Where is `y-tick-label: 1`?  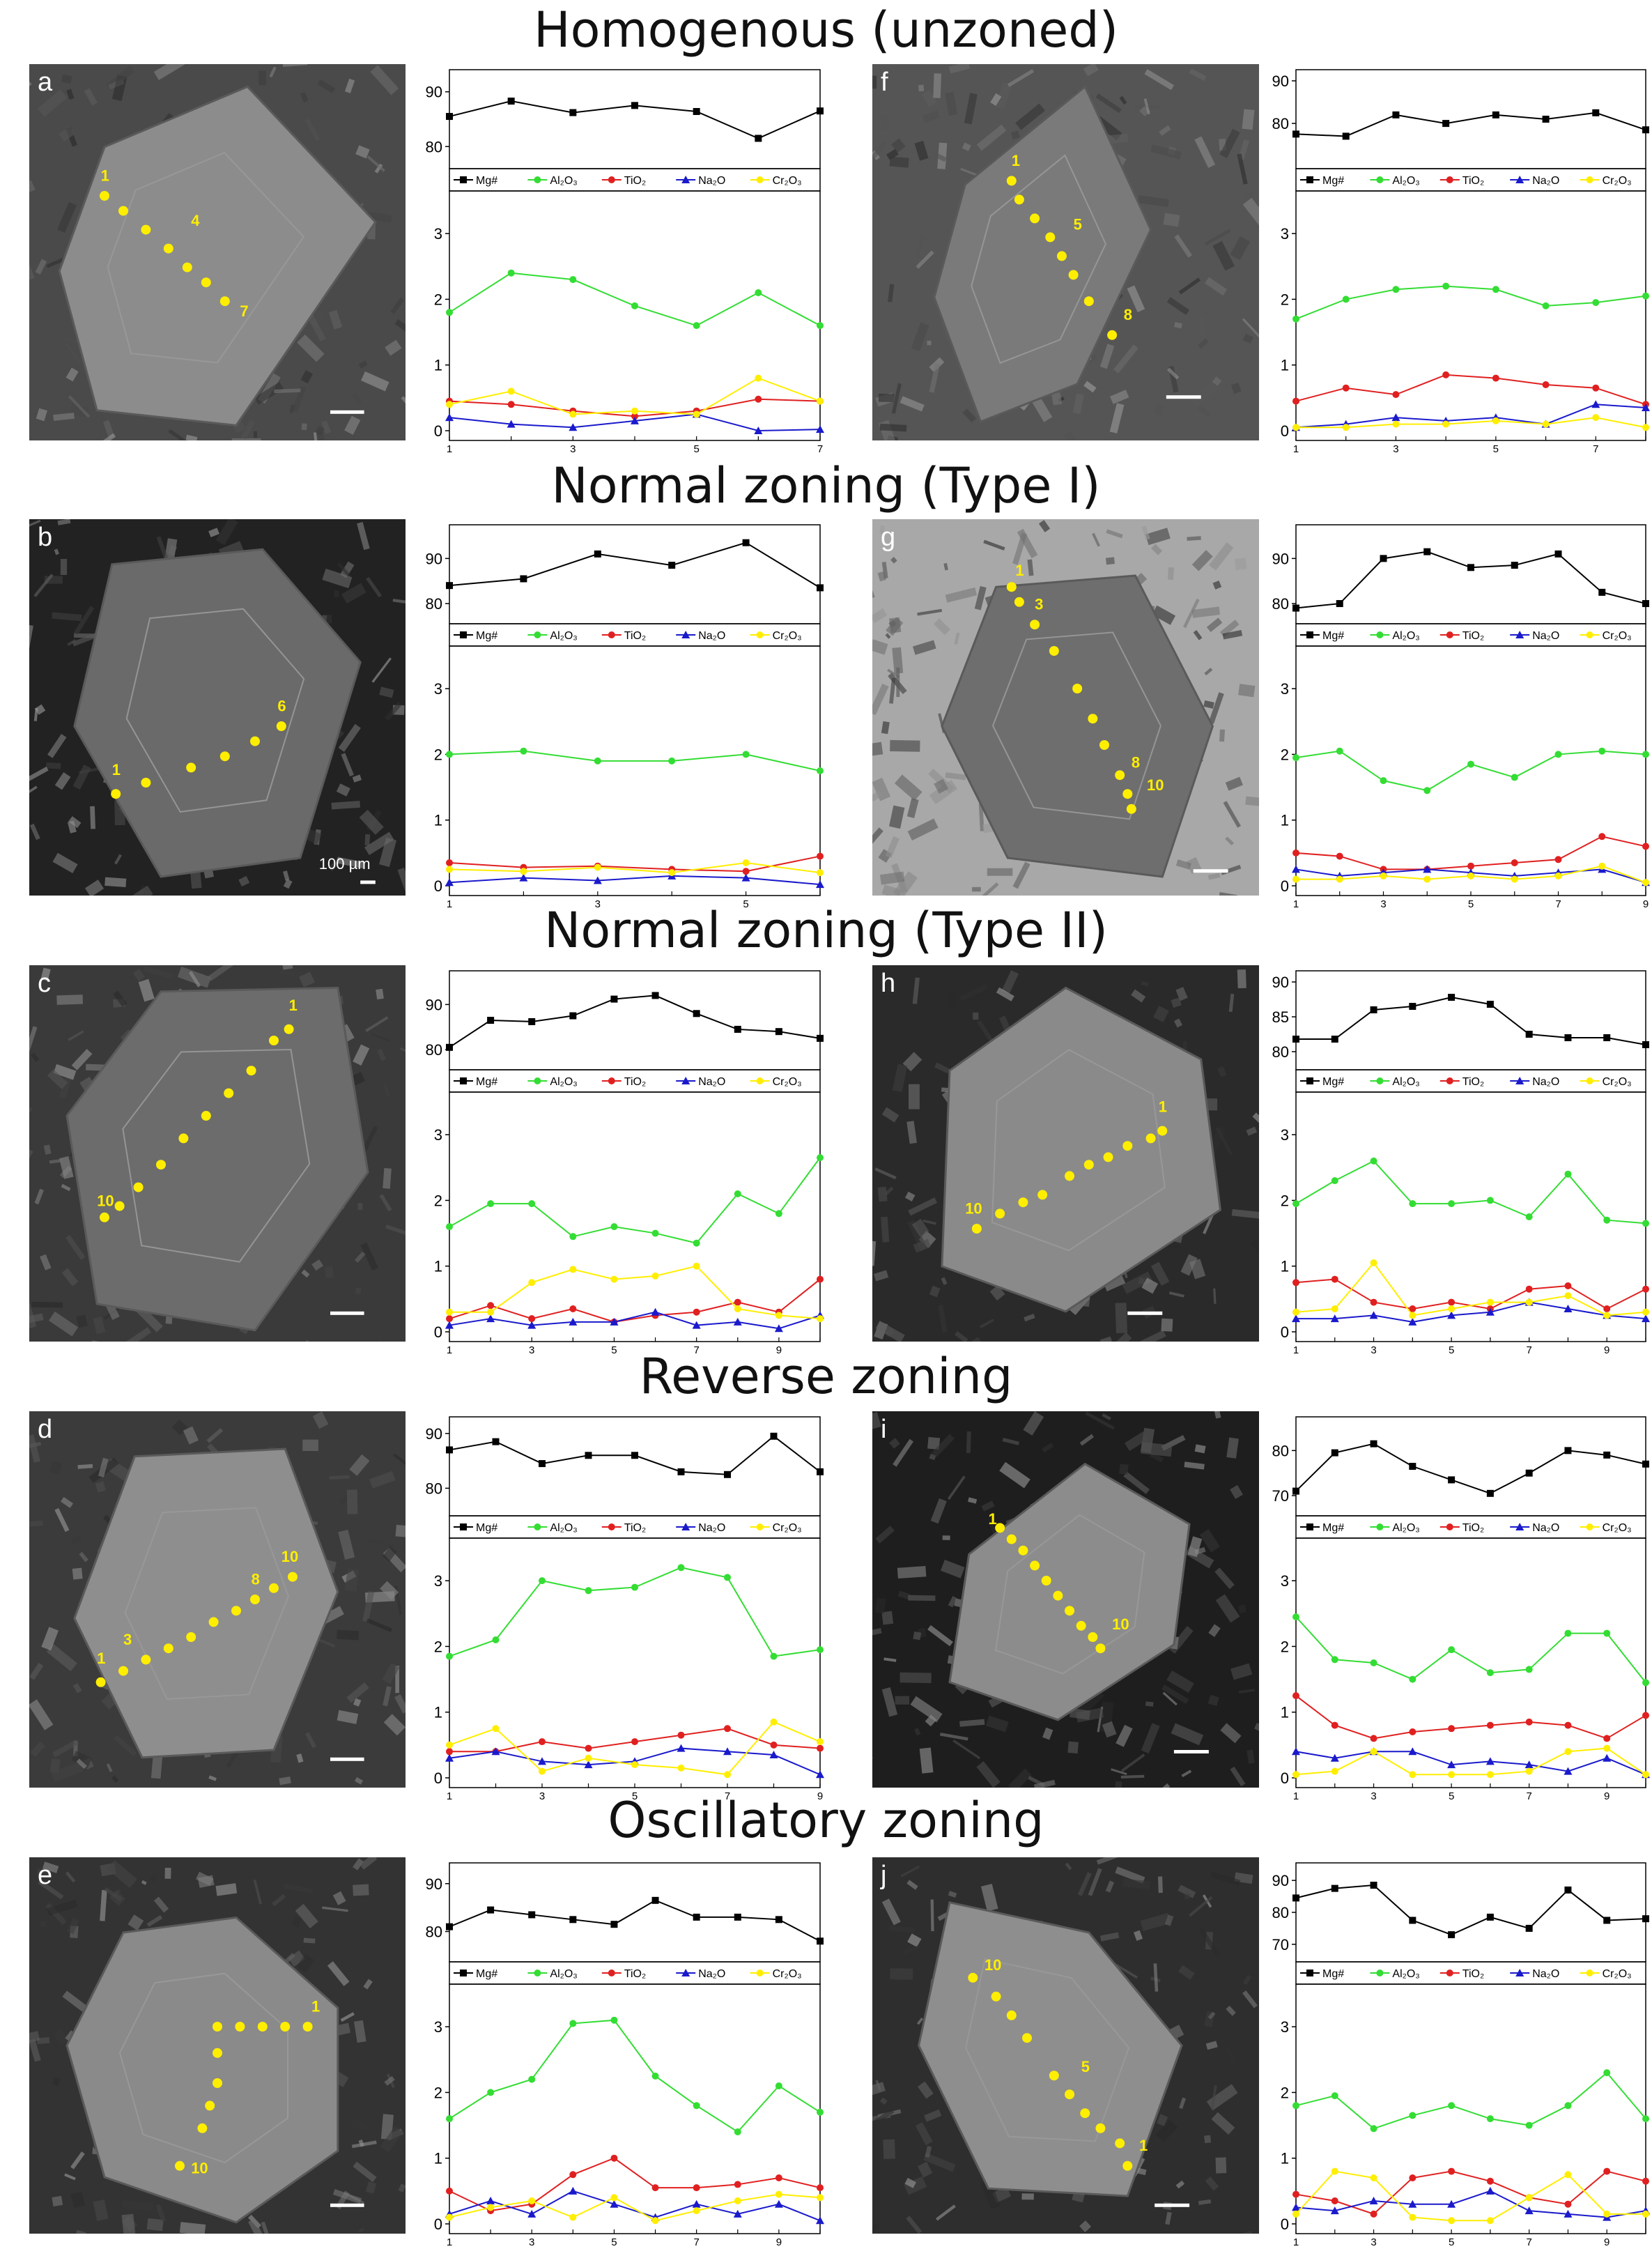
y-tick-label: 1 is located at coordinates (438, 2159).